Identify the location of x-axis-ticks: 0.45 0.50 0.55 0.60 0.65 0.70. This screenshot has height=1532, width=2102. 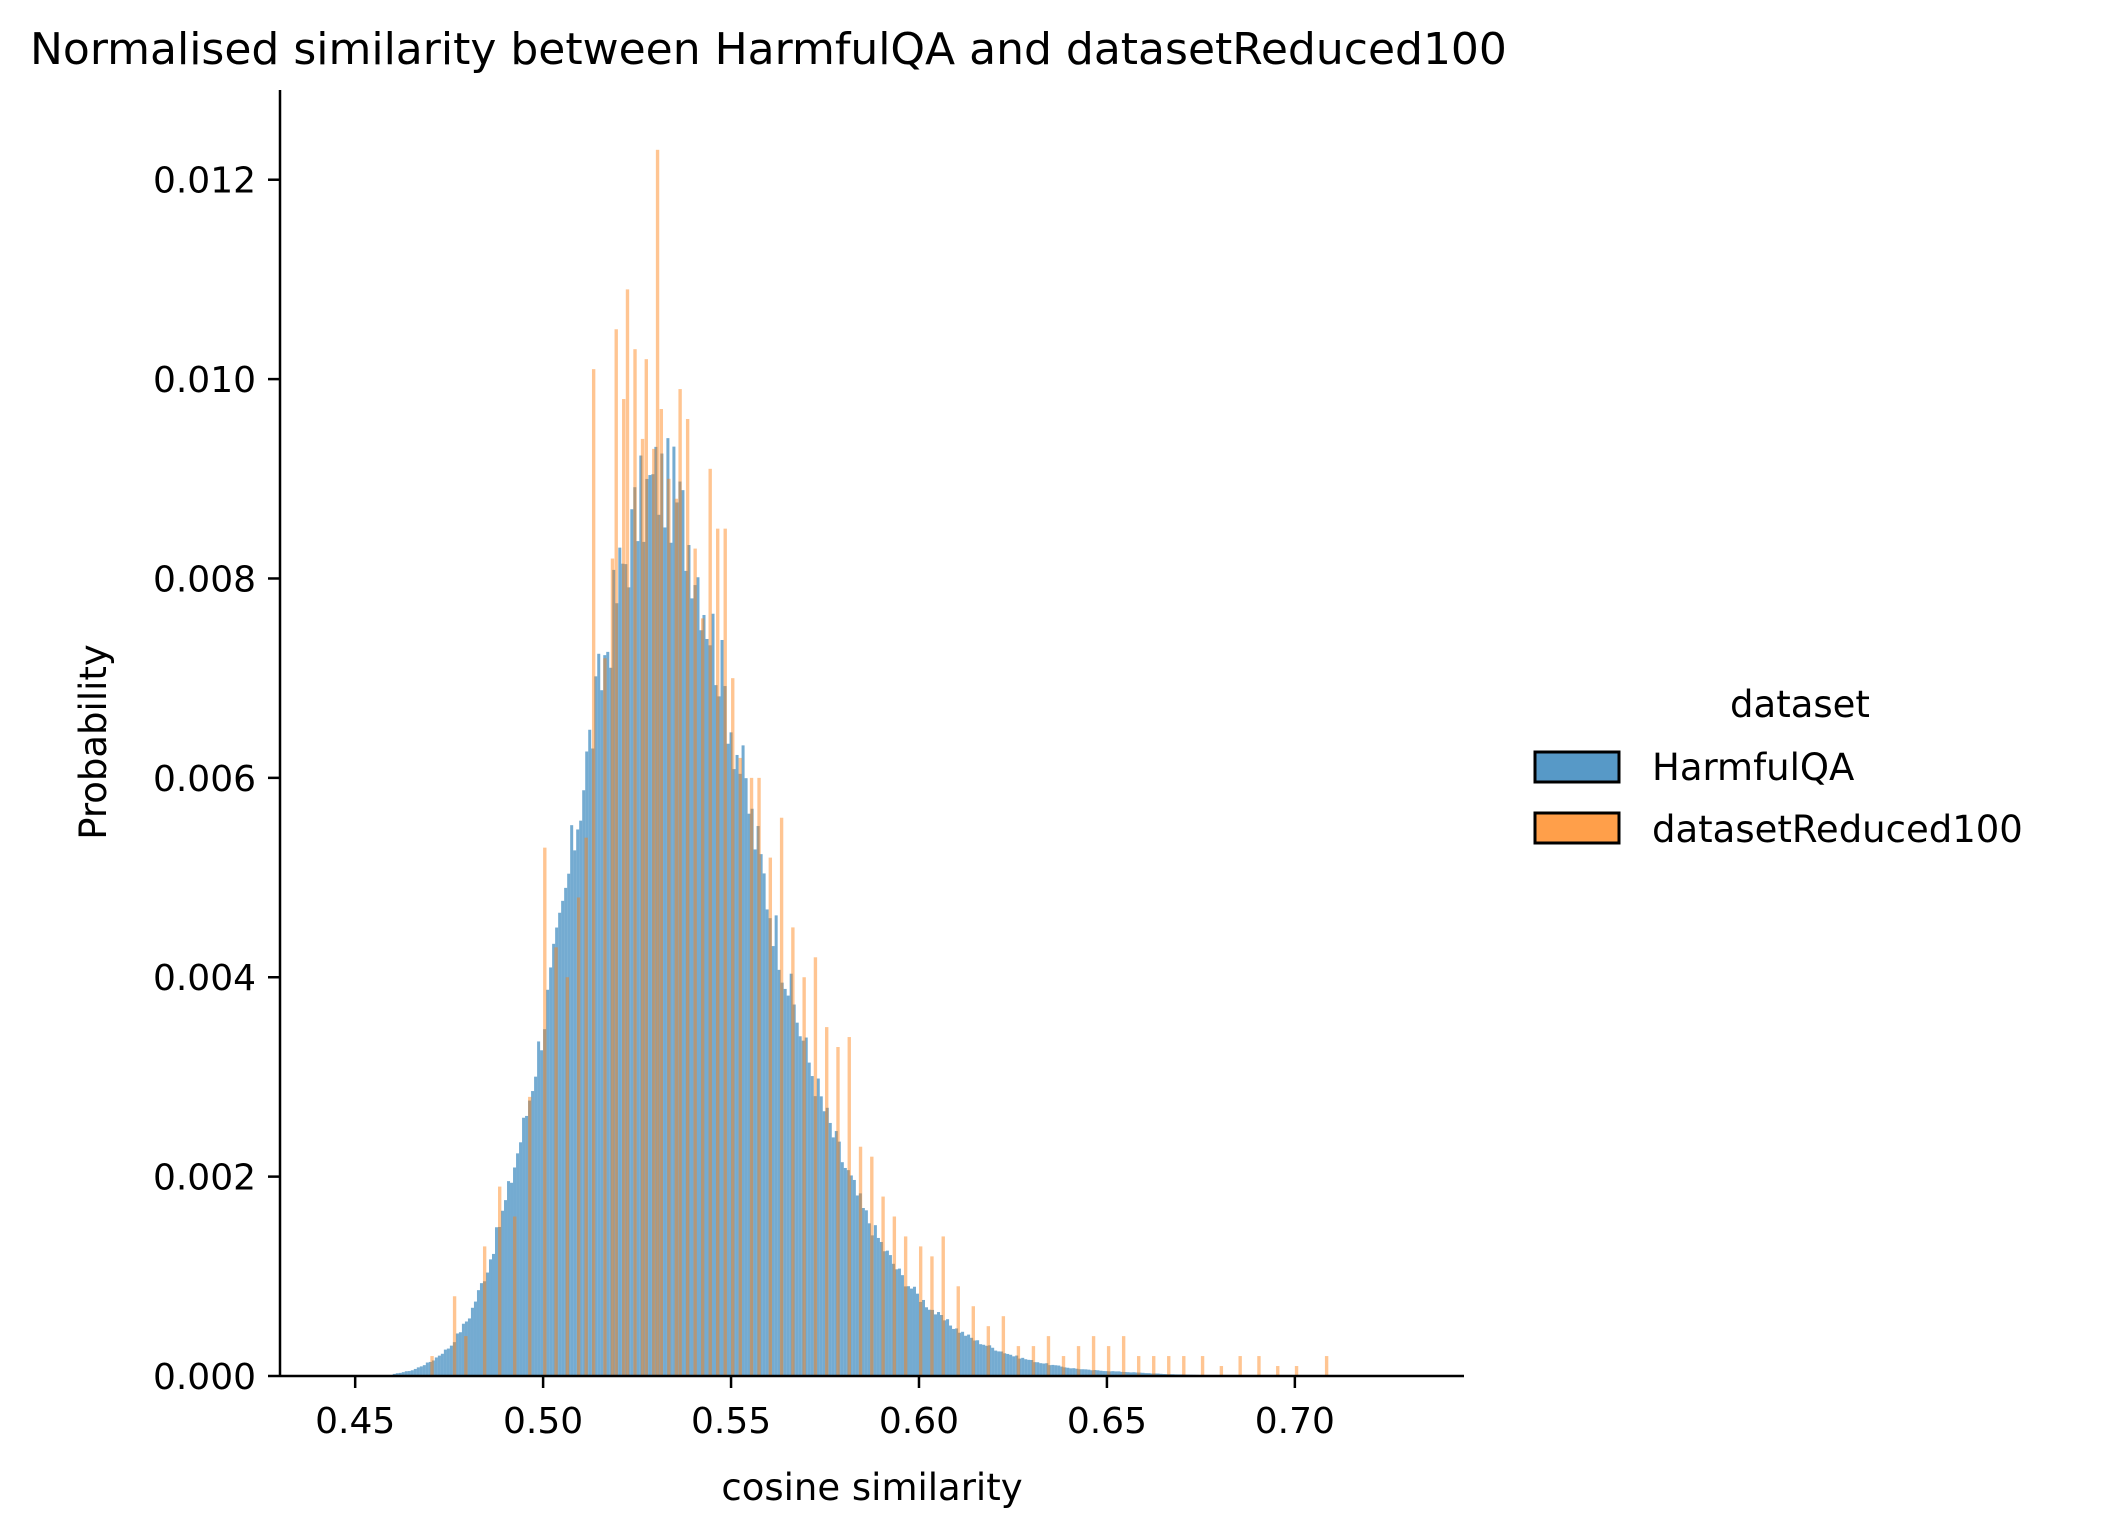
(825, 1409).